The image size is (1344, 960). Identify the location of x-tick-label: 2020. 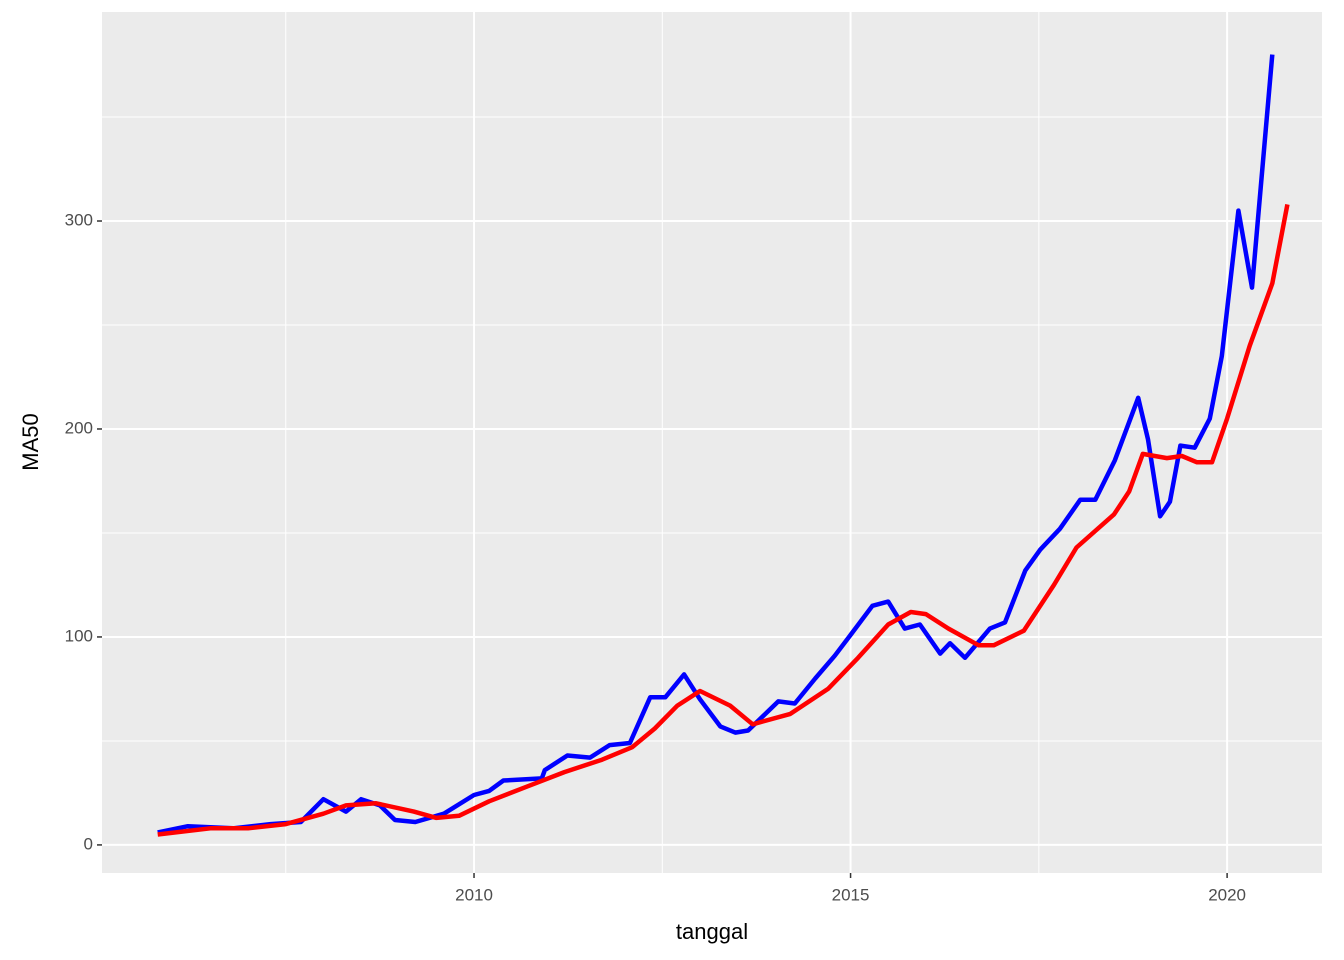
(1227, 894).